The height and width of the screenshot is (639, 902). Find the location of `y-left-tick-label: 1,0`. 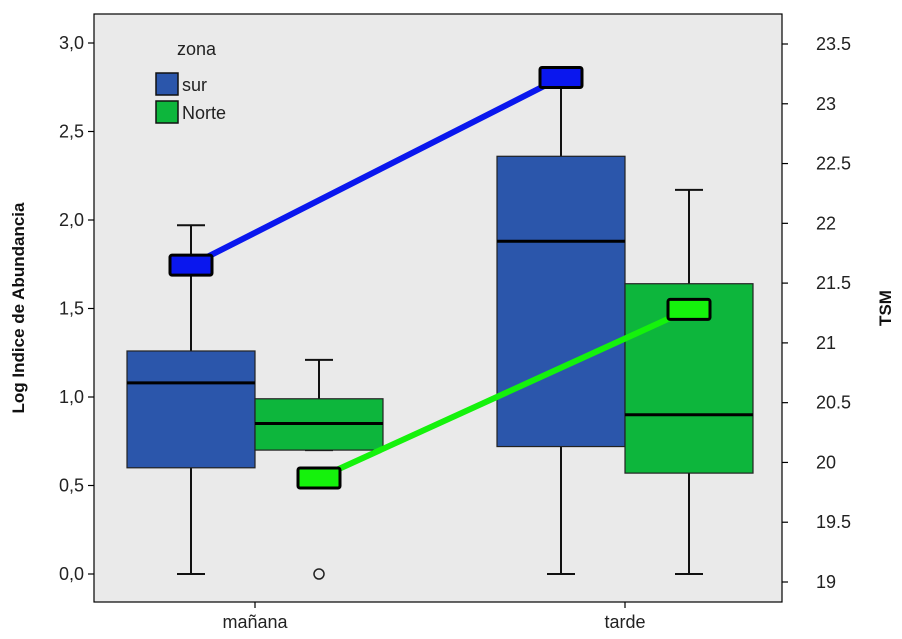

y-left-tick-label: 1,0 is located at coordinates (71, 397).